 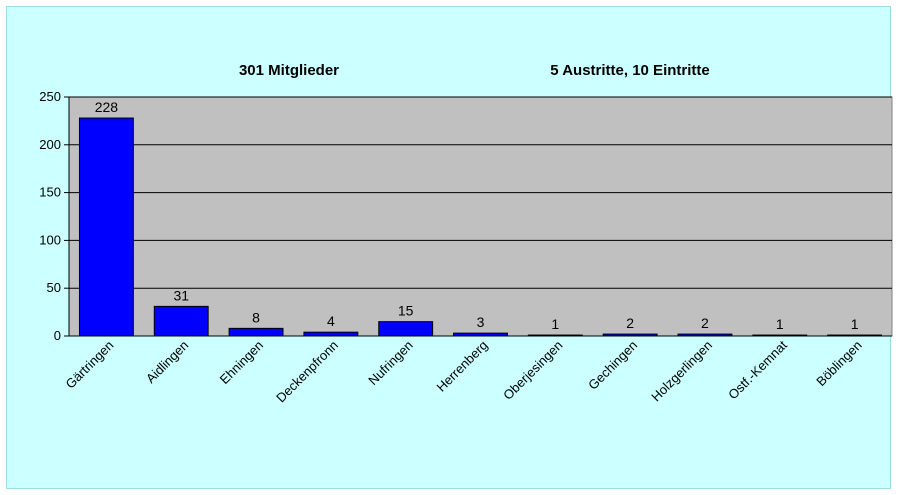 I want to click on chart-title: 301 Mitglieder, so click(x=289, y=70).